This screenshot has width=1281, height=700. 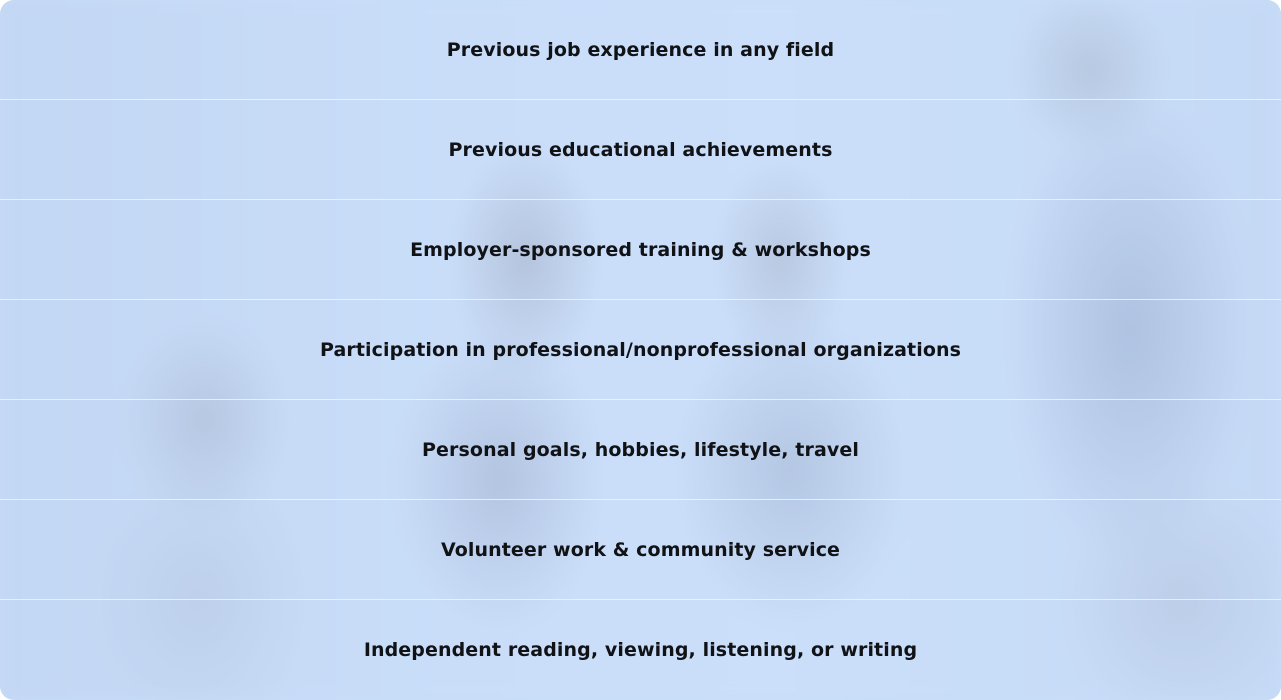 I want to click on list-item: Volunteer work & community service, so click(x=640, y=550).